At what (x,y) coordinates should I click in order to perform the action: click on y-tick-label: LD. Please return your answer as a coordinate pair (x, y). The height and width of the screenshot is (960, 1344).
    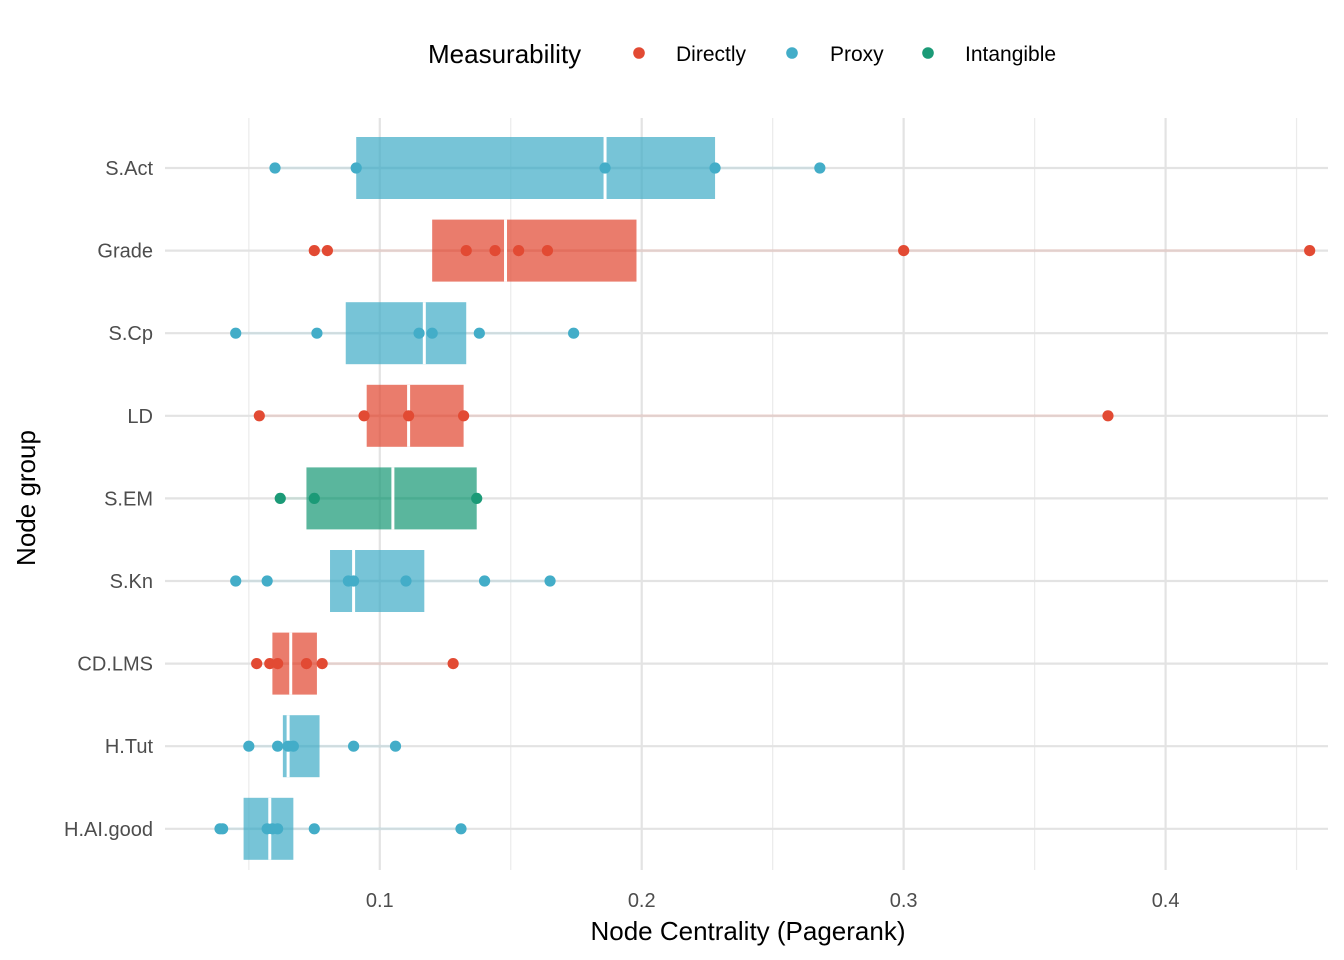
    Looking at the image, I should click on (140, 417).